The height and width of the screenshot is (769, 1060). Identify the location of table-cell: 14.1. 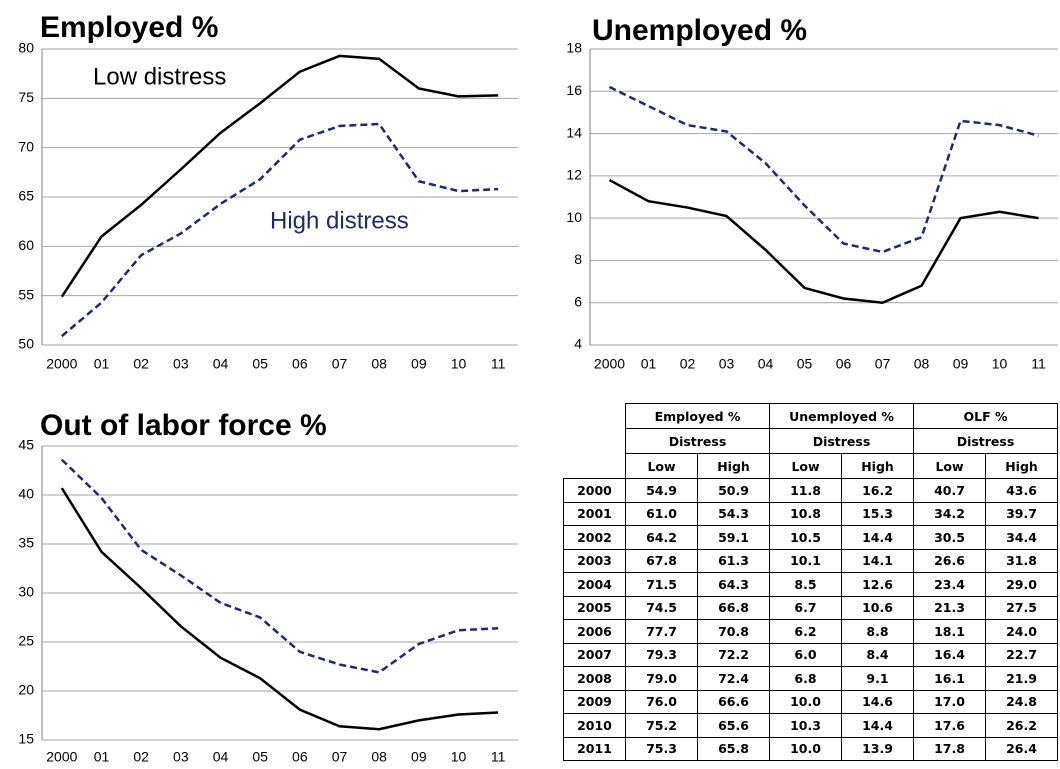
(877, 560).